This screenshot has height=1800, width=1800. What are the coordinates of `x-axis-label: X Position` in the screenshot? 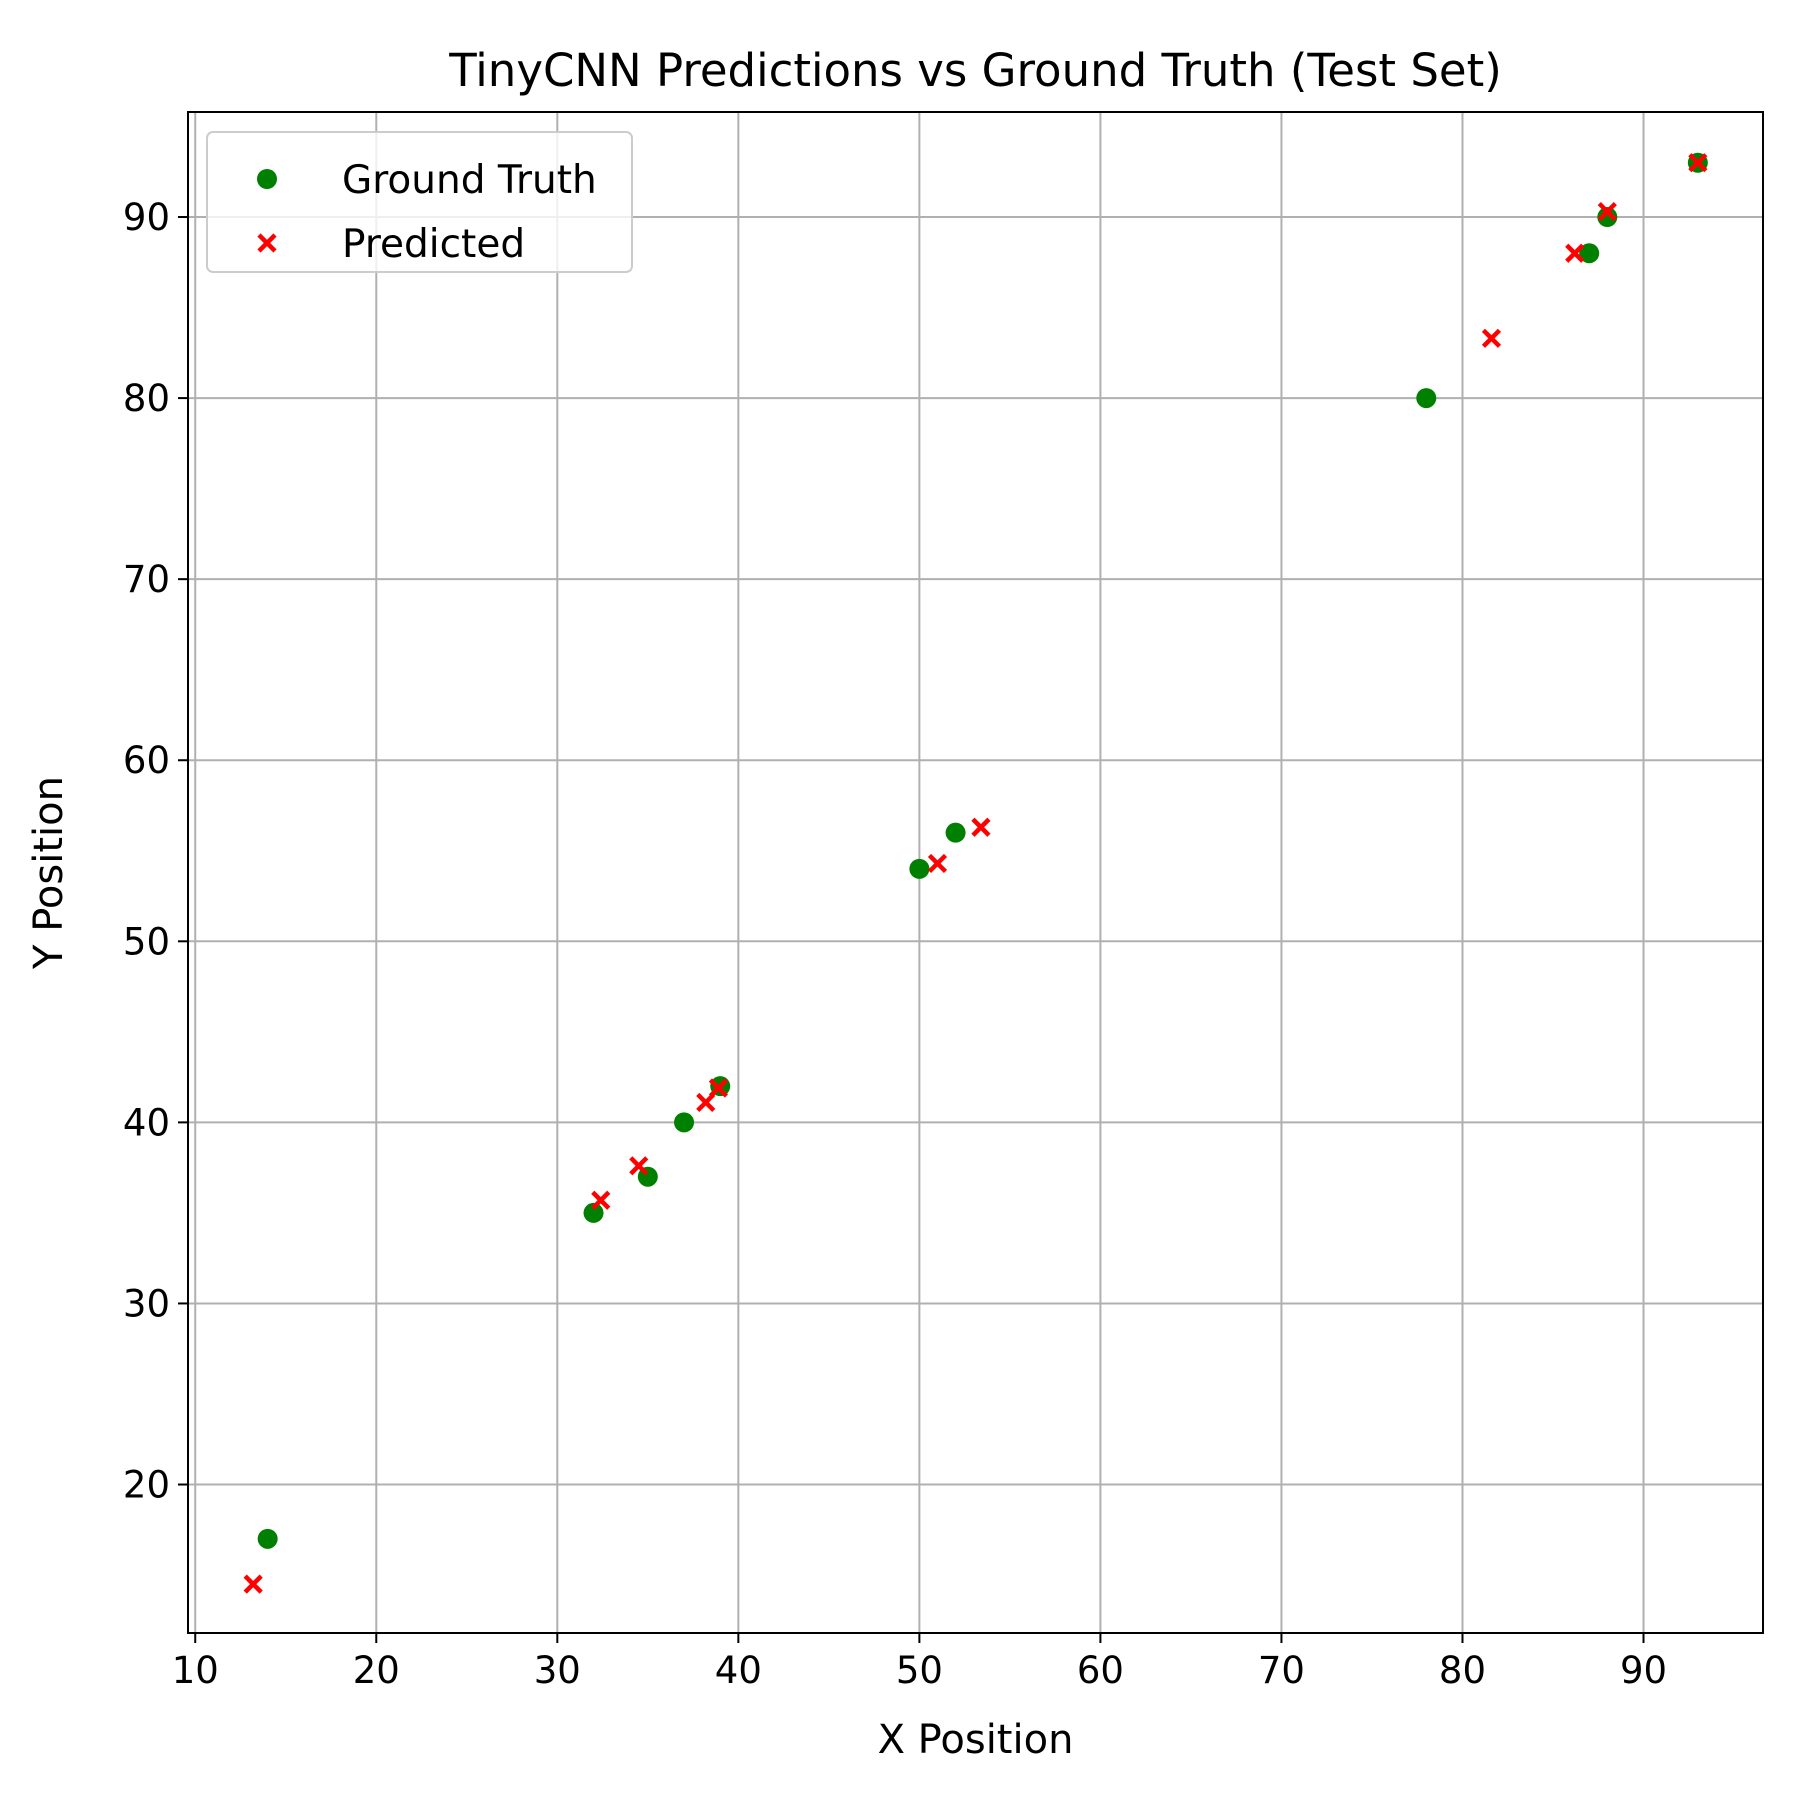 It's located at (976, 1740).